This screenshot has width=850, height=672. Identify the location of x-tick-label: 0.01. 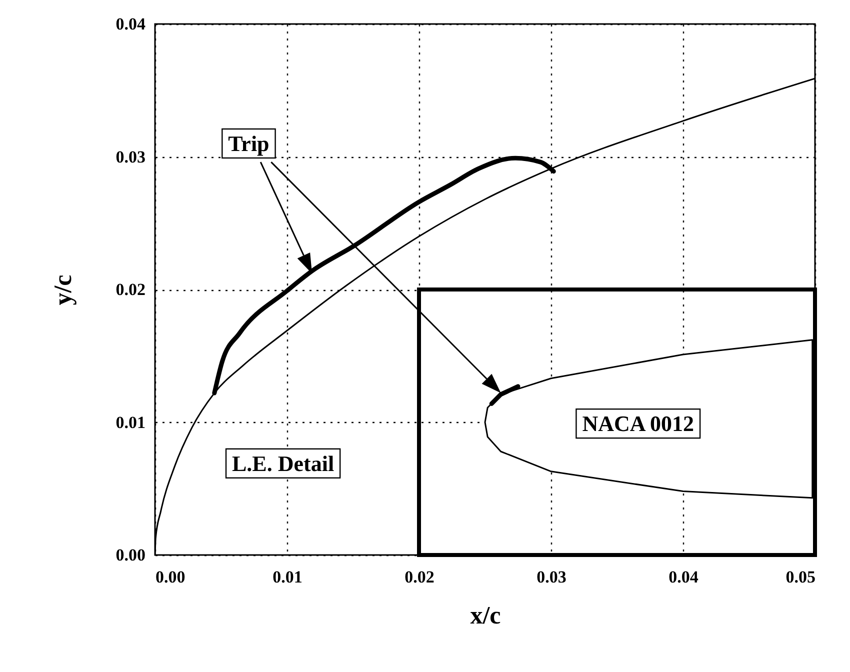
(287, 577).